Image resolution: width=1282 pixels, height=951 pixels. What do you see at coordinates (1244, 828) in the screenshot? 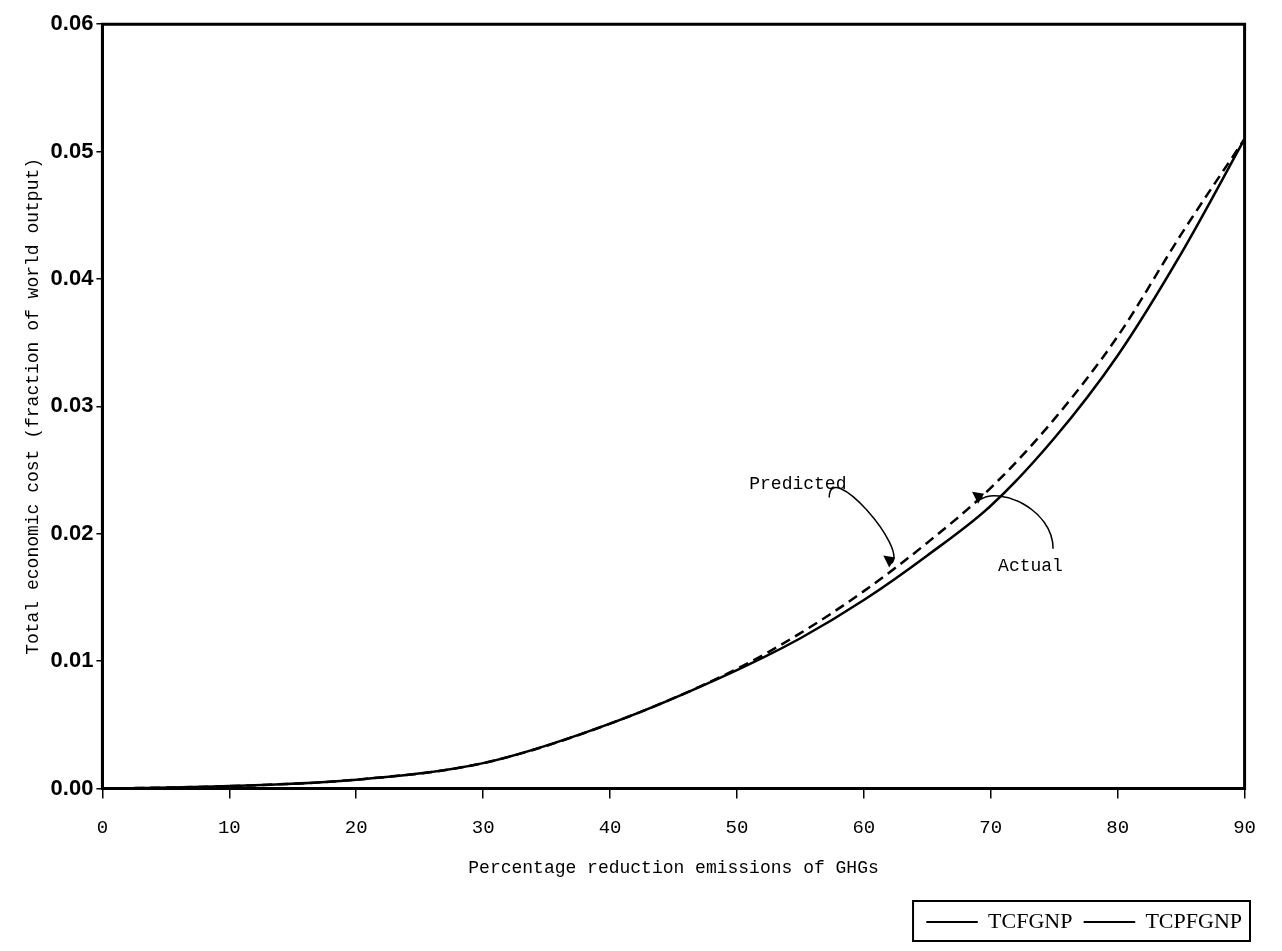
I see `x-tick-label: 90` at bounding box center [1244, 828].